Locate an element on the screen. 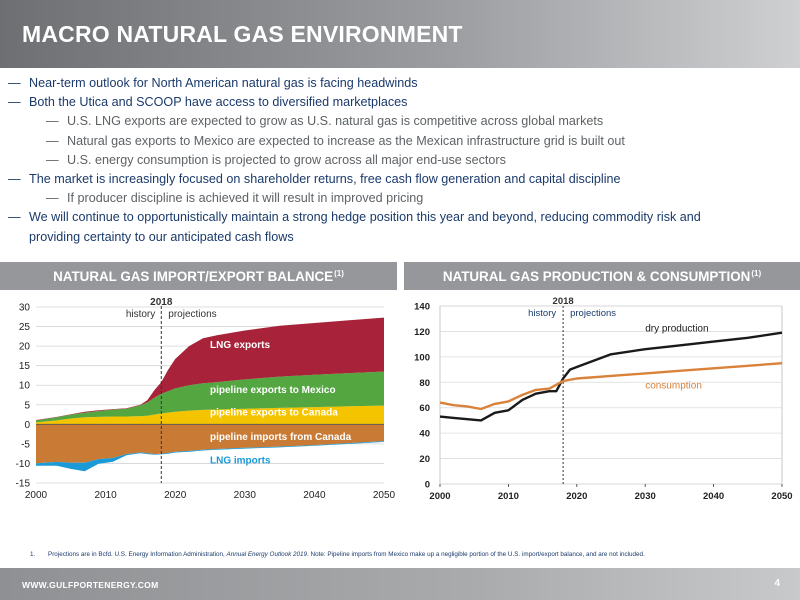 This screenshot has width=800, height=600. y-tick-label: 80 is located at coordinates (424, 383).